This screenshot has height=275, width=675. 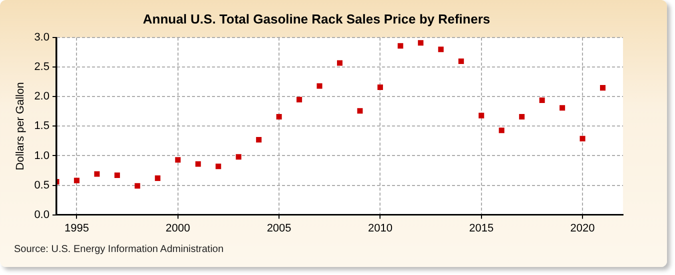 What do you see at coordinates (481, 228) in the screenshot?
I see `x-tick-label: 2015` at bounding box center [481, 228].